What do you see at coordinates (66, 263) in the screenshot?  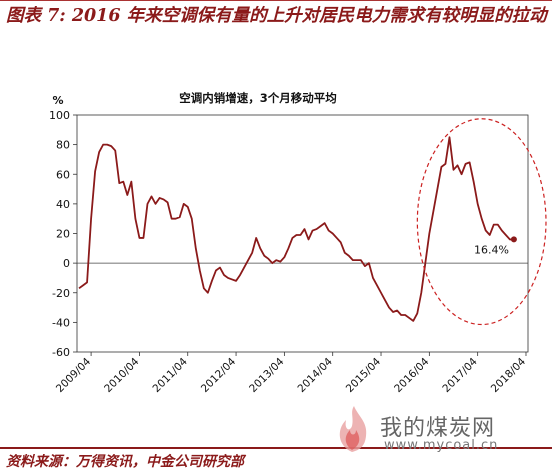 I see `y-tick-label: 0` at bounding box center [66, 263].